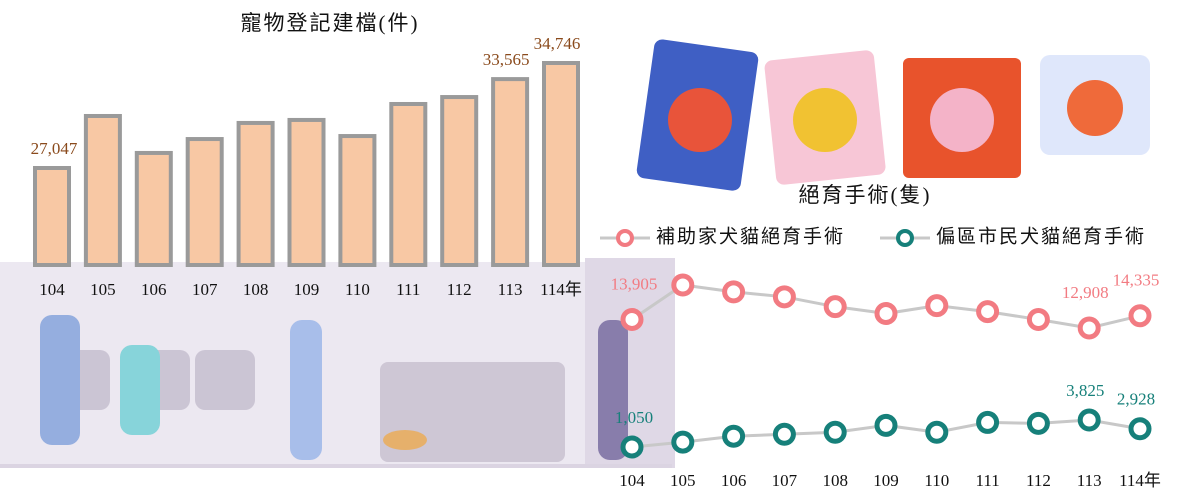 This screenshot has height=491, width=1183. I want to click on value-label: 34,746, so click(557, 43).